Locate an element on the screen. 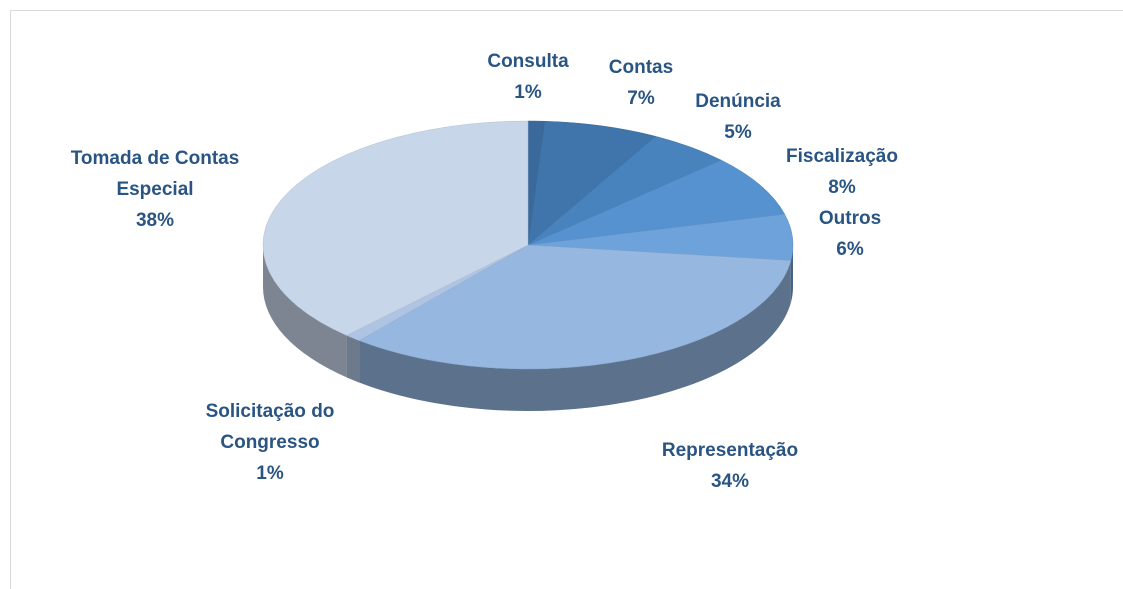 Image resolution: width=1123 pixels, height=589 pixels. value-label: 5% is located at coordinates (738, 132).